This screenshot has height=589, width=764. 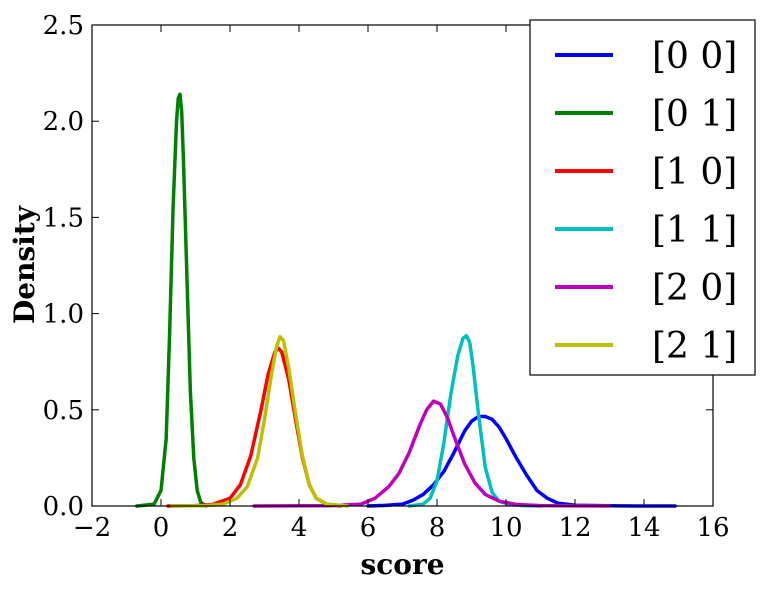 I want to click on x-tick-label: −2, so click(x=92, y=528).